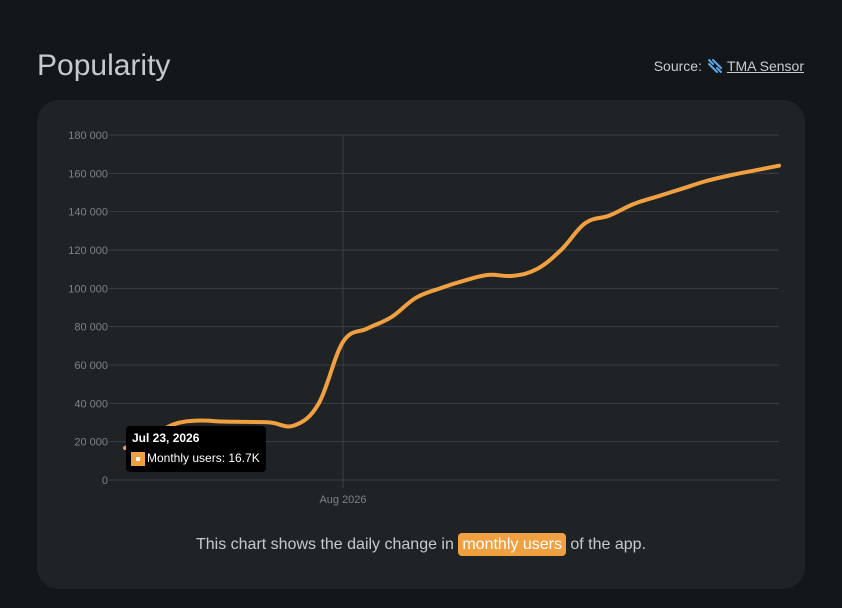 The width and height of the screenshot is (842, 608). I want to click on y-tick-label: 20 000, so click(91, 443).